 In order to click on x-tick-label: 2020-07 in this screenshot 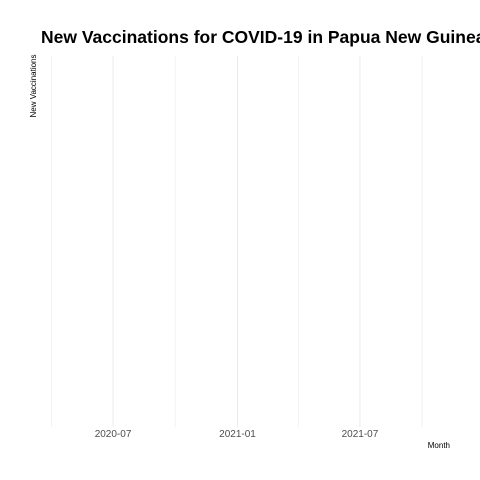, I will do `click(113, 434)`.